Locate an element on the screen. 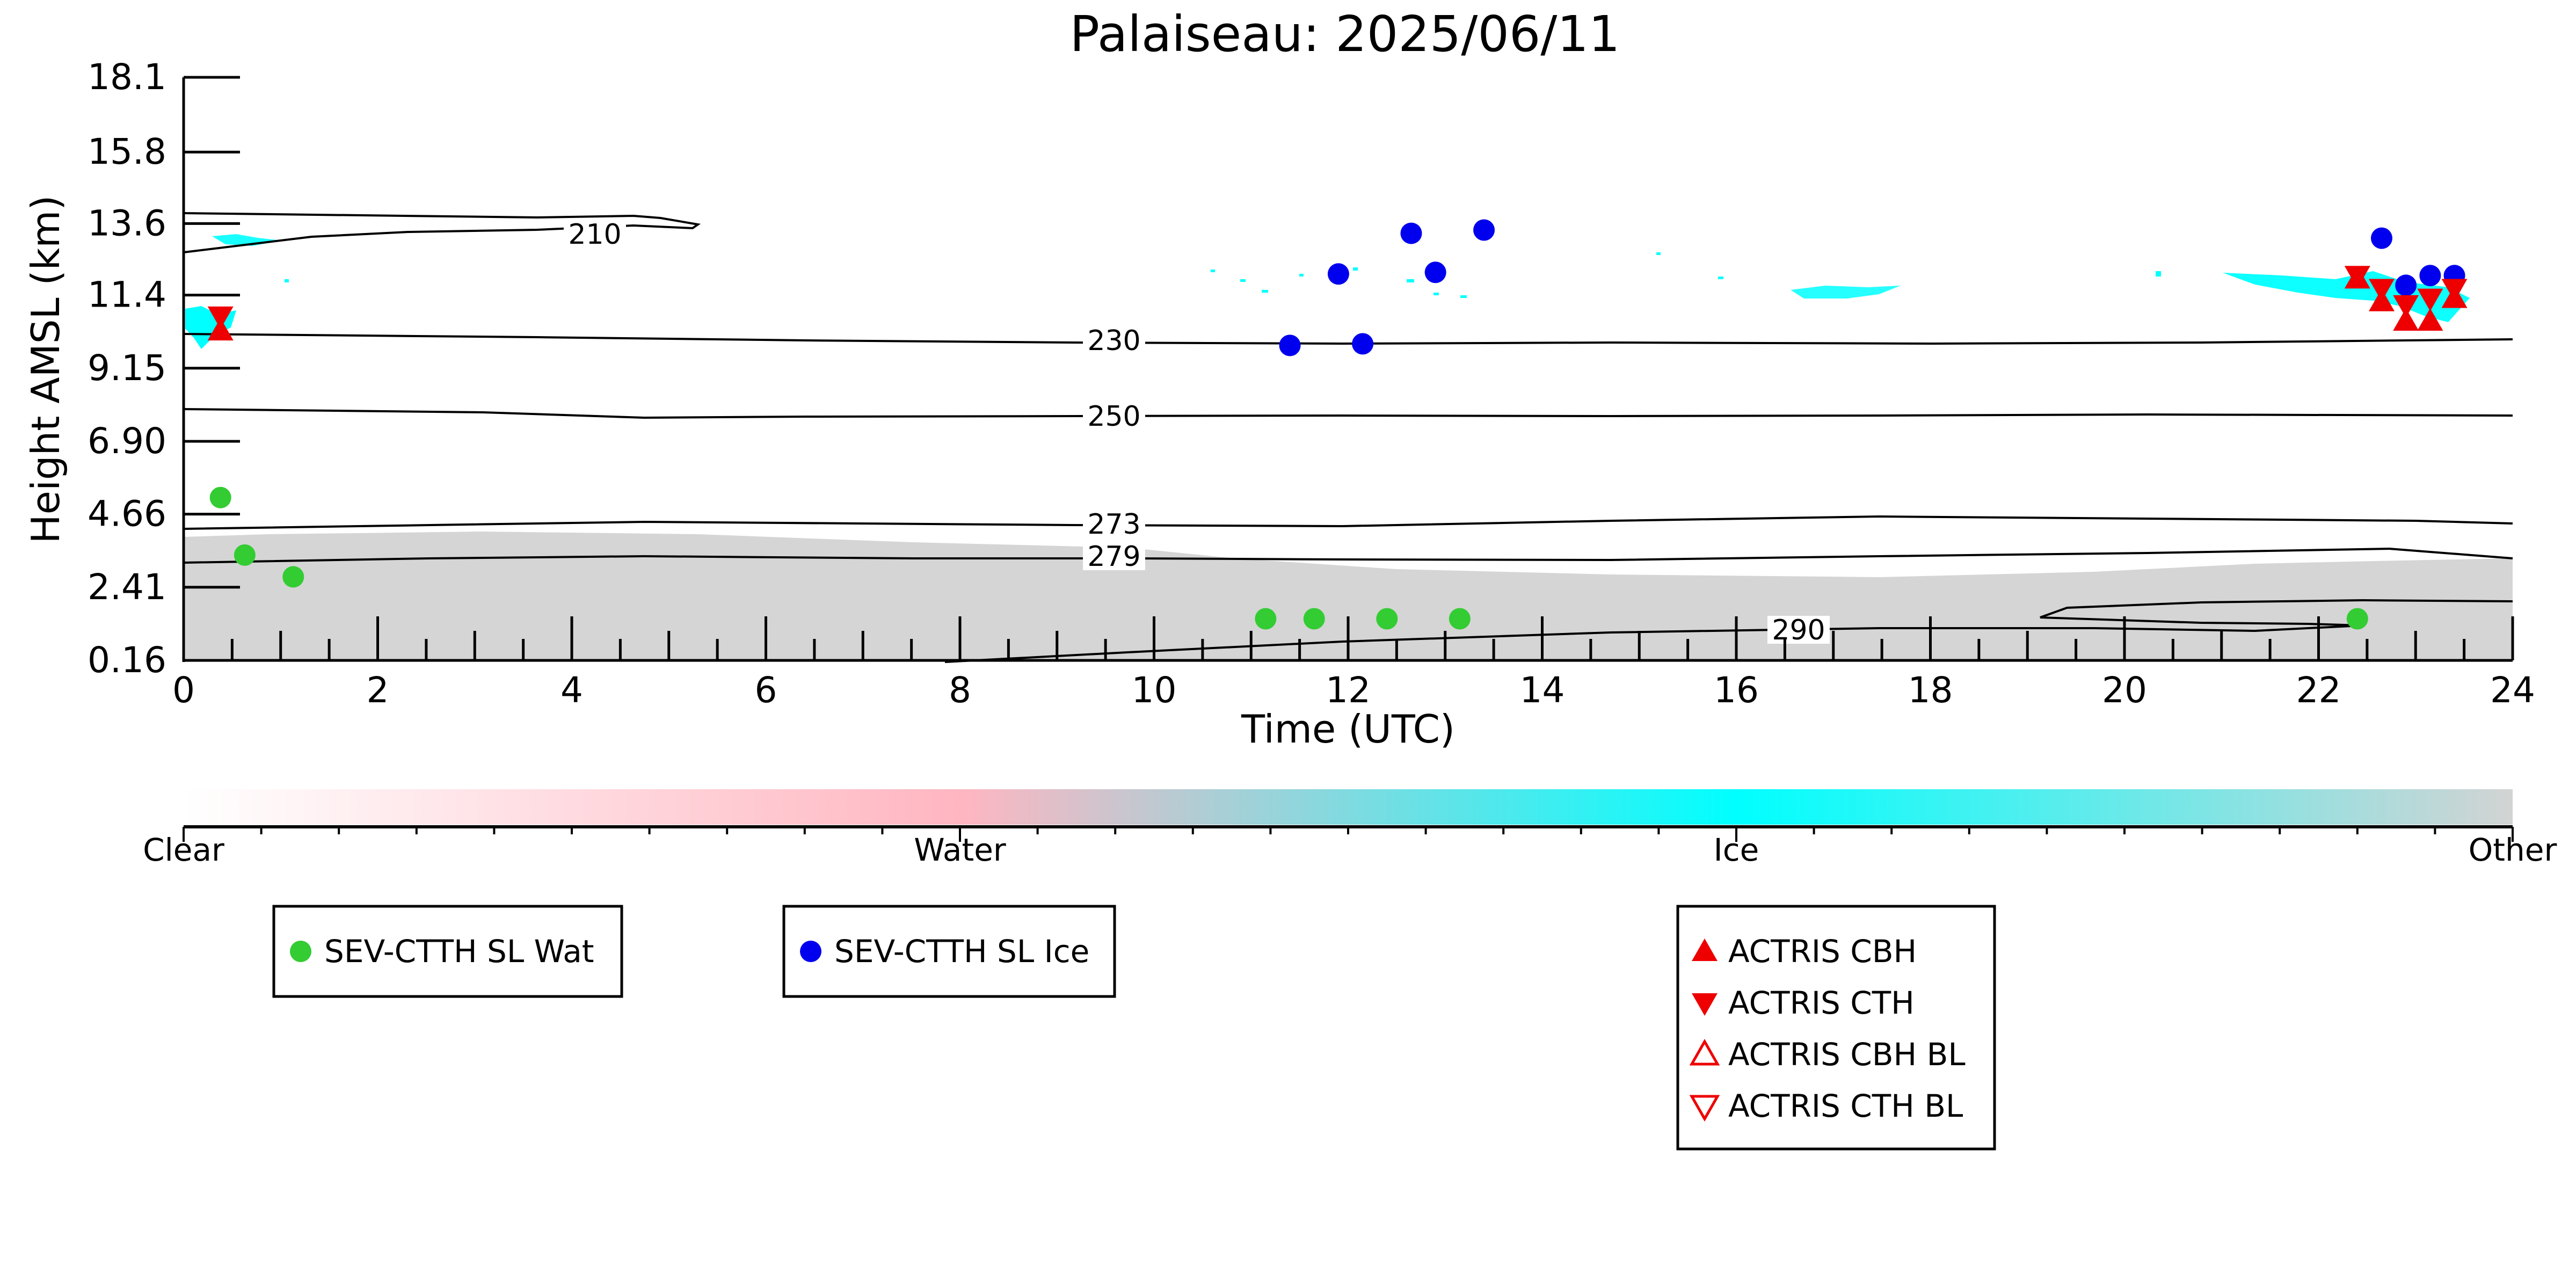 The height and width of the screenshot is (1288, 2576). y-ticks: 0.16 2.41 4.66 6.90 9.15 11.4 13.6 15.8 18.1 is located at coordinates (164, 368).